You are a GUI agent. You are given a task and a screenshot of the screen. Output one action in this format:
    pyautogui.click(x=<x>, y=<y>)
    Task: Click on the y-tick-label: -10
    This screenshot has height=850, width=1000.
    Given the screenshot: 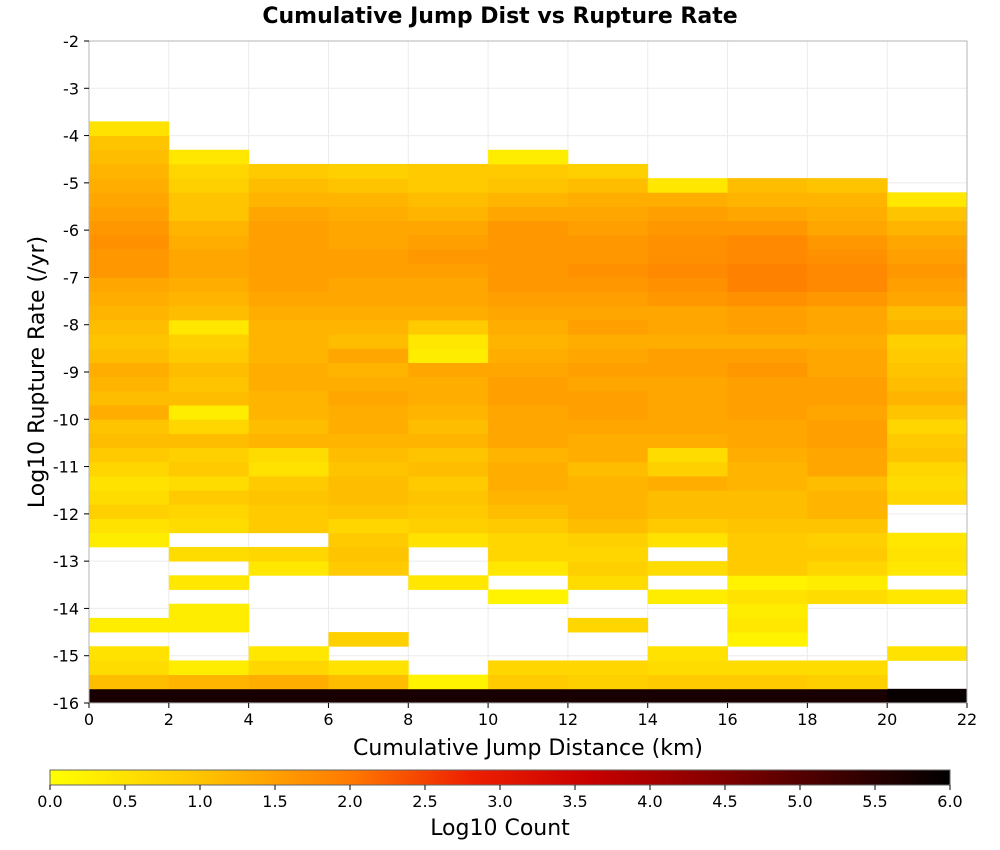 What is the action you would take?
    pyautogui.click(x=66, y=419)
    